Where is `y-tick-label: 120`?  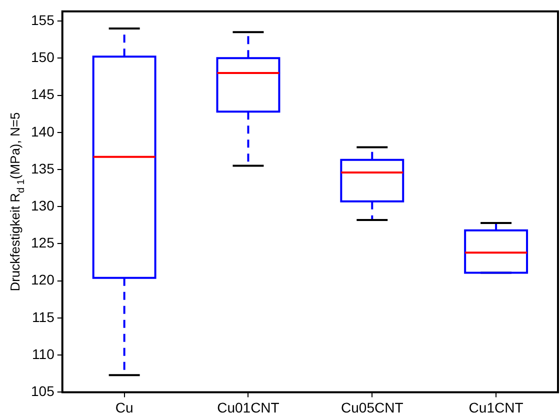
y-tick-label: 120 is located at coordinates (43, 280).